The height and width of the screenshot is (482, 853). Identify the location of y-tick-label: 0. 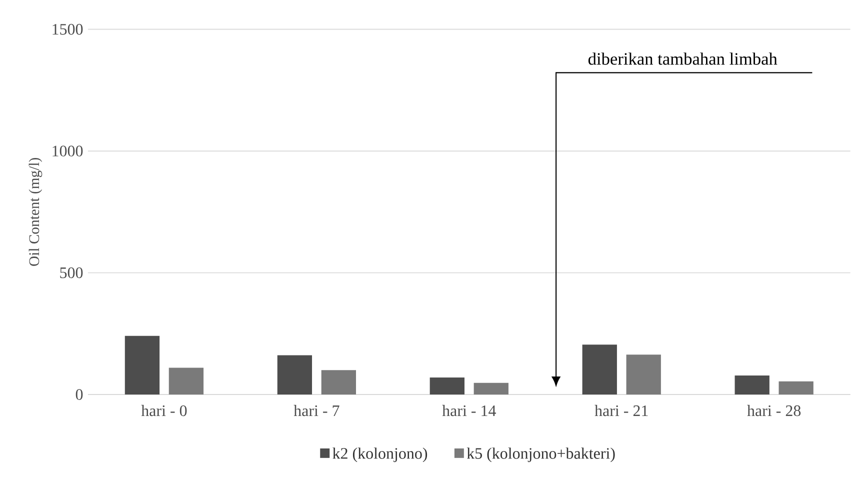
(79, 394).